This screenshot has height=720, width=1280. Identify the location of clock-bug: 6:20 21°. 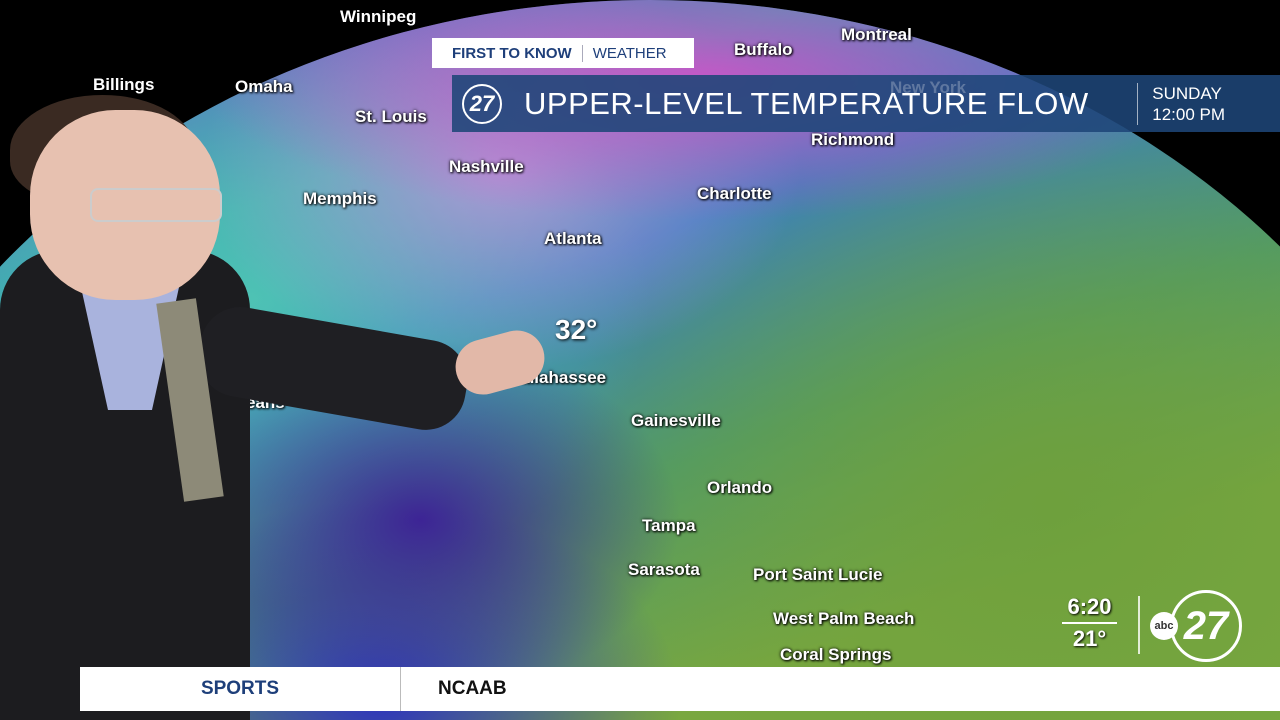
(1089, 623).